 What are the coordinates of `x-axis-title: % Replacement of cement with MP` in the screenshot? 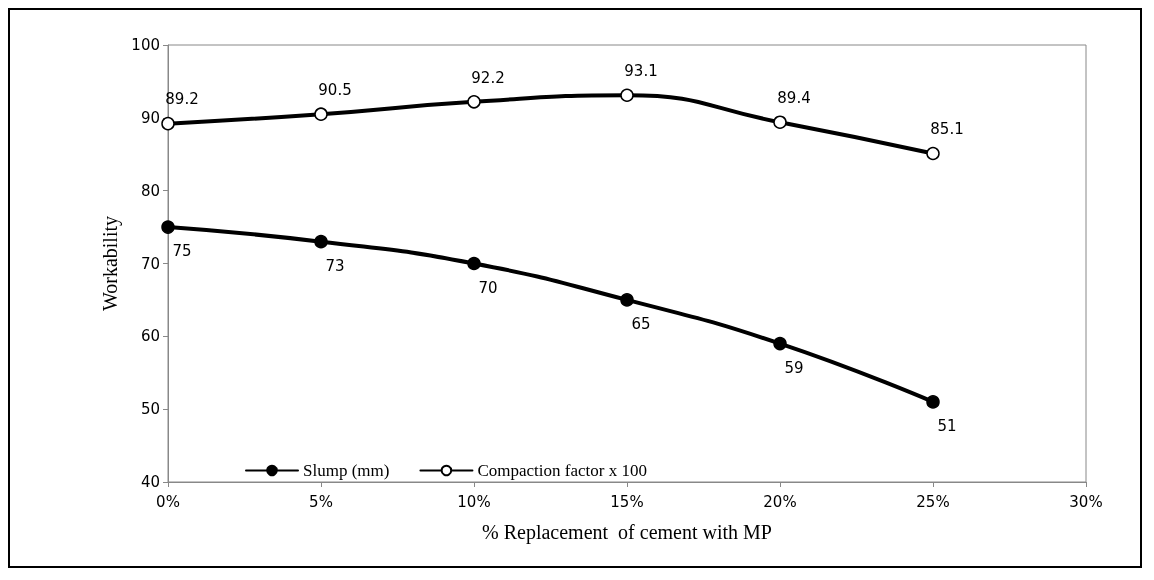 It's located at (627, 532).